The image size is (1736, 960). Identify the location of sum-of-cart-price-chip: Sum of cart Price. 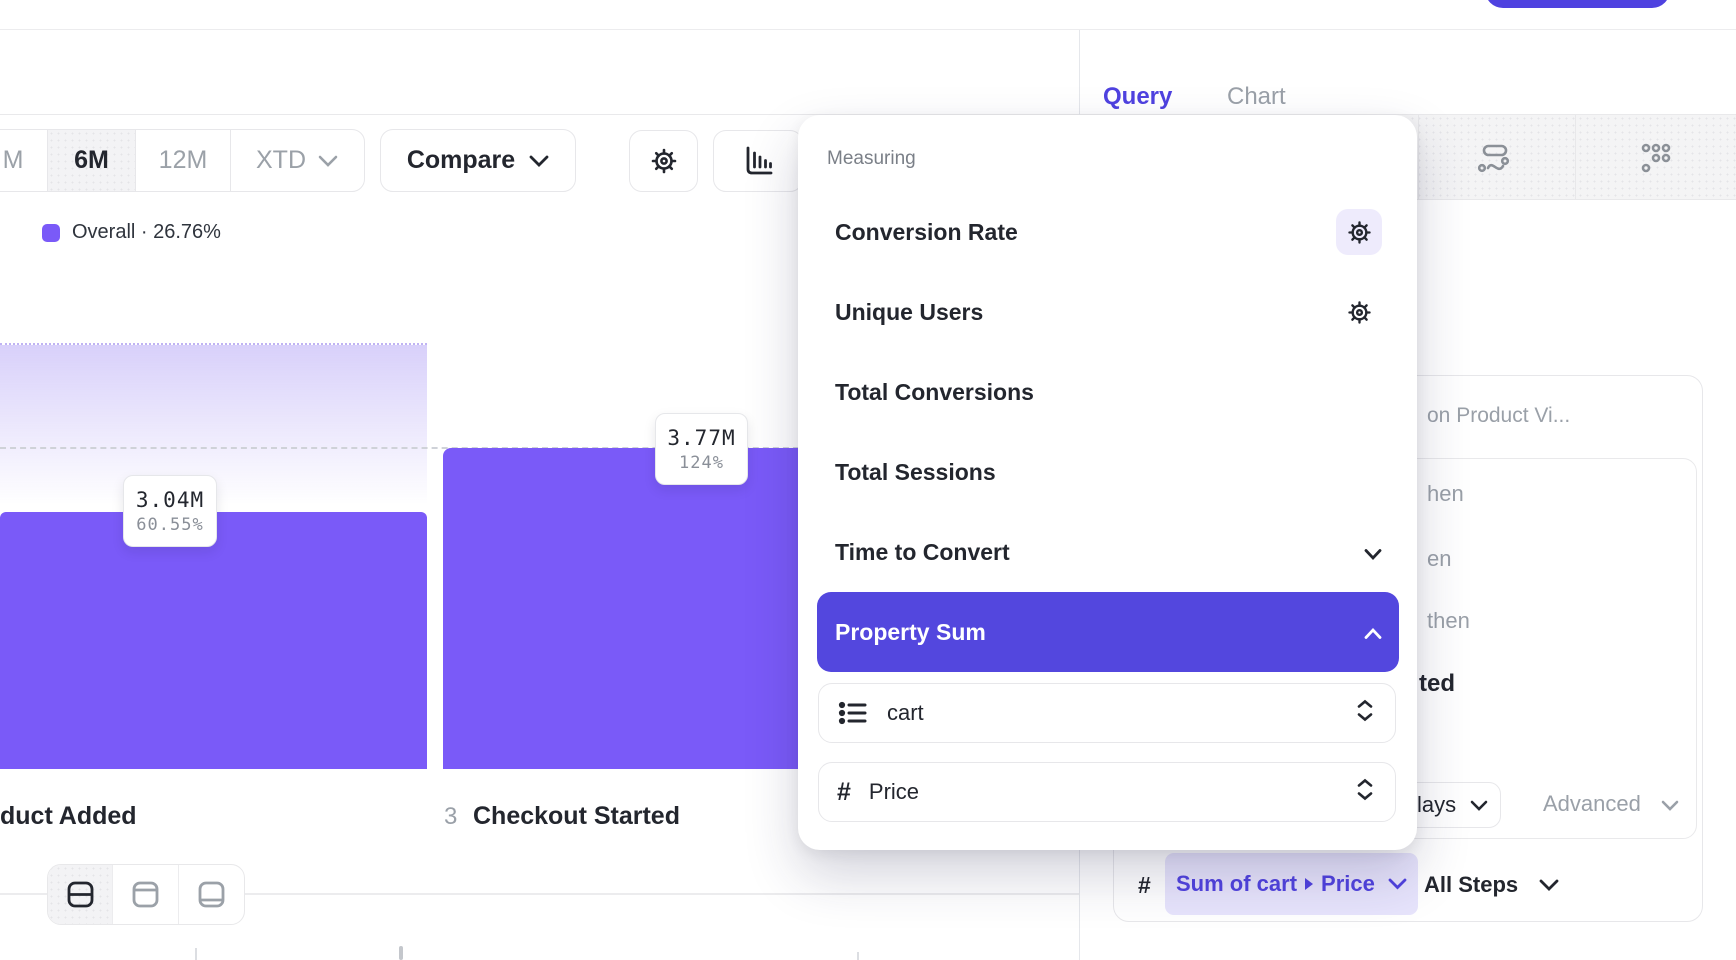
(1291, 884).